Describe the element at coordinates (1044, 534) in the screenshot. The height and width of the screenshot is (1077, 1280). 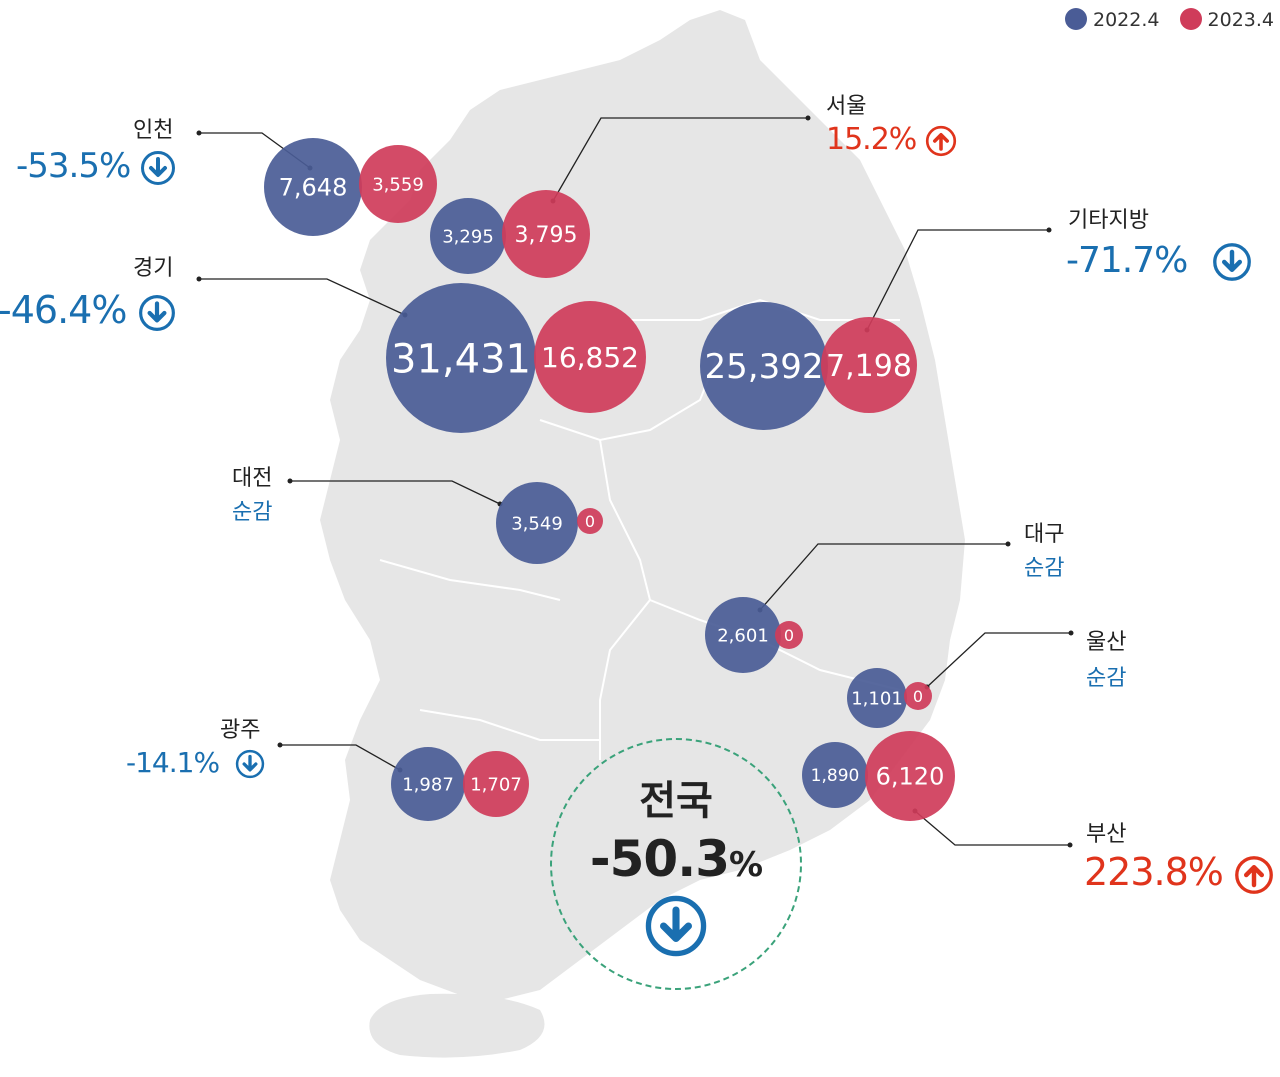
I see `daegu-name: 대구` at that location.